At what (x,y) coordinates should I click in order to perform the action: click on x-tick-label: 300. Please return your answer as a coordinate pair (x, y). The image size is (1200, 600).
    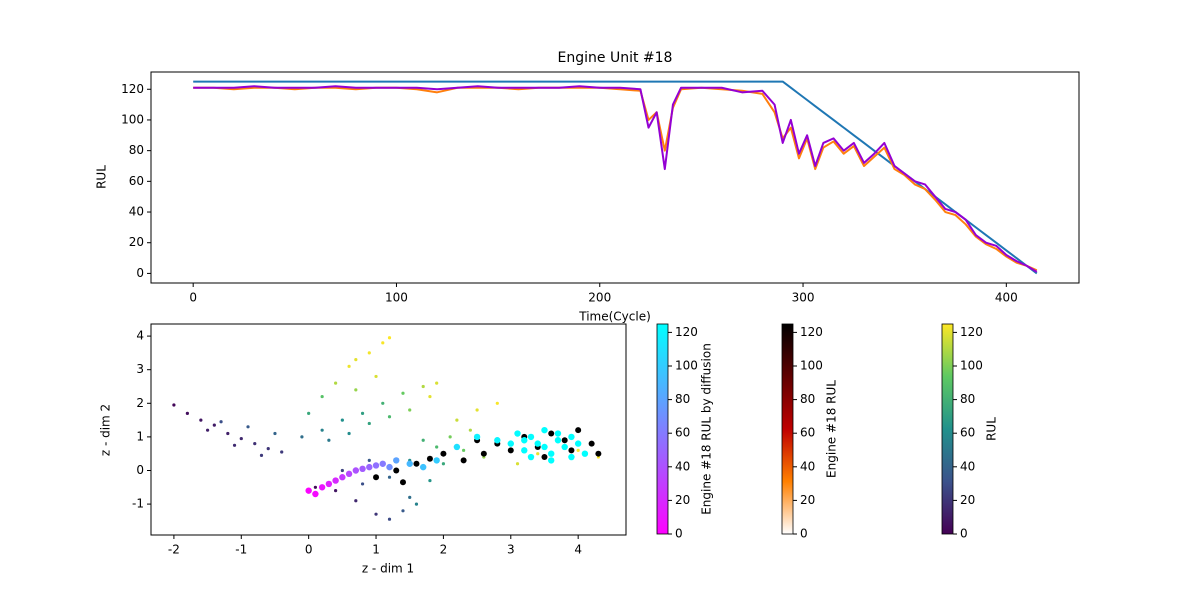
    Looking at the image, I should click on (803, 298).